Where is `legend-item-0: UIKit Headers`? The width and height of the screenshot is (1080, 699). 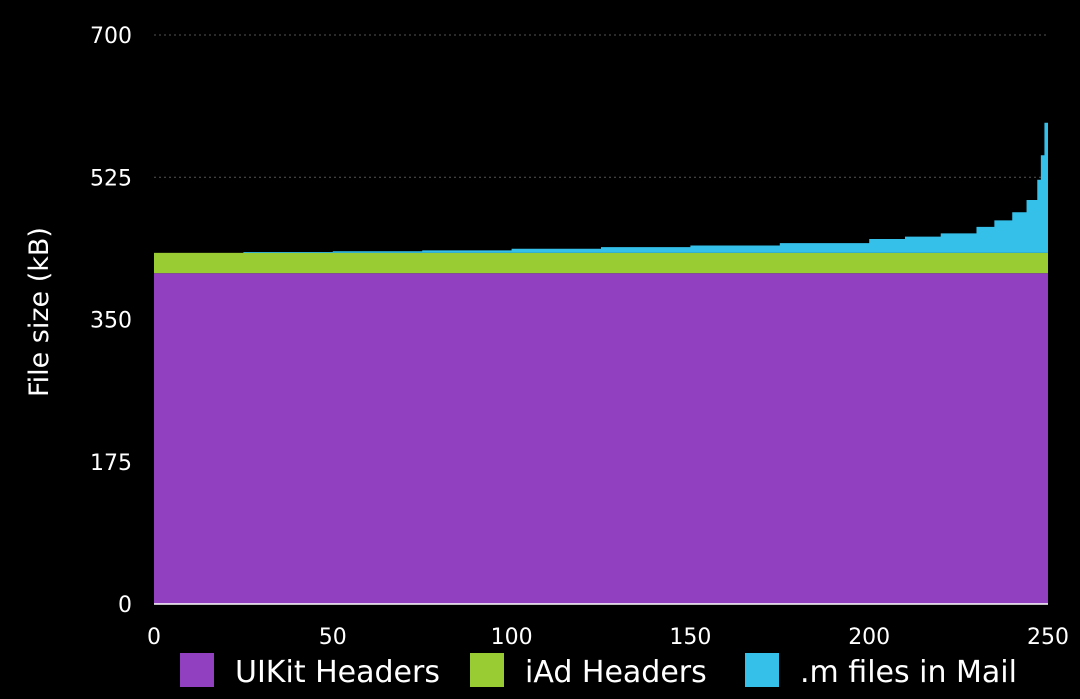 legend-item-0: UIKit Headers is located at coordinates (310, 671).